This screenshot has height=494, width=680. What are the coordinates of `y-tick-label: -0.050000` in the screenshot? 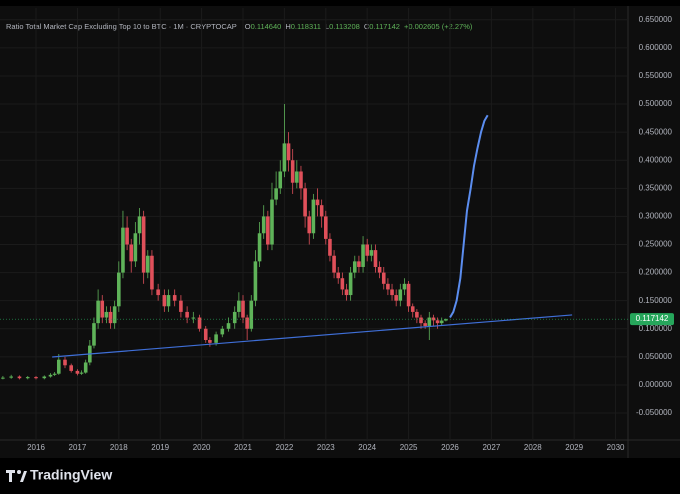 It's located at (654, 412).